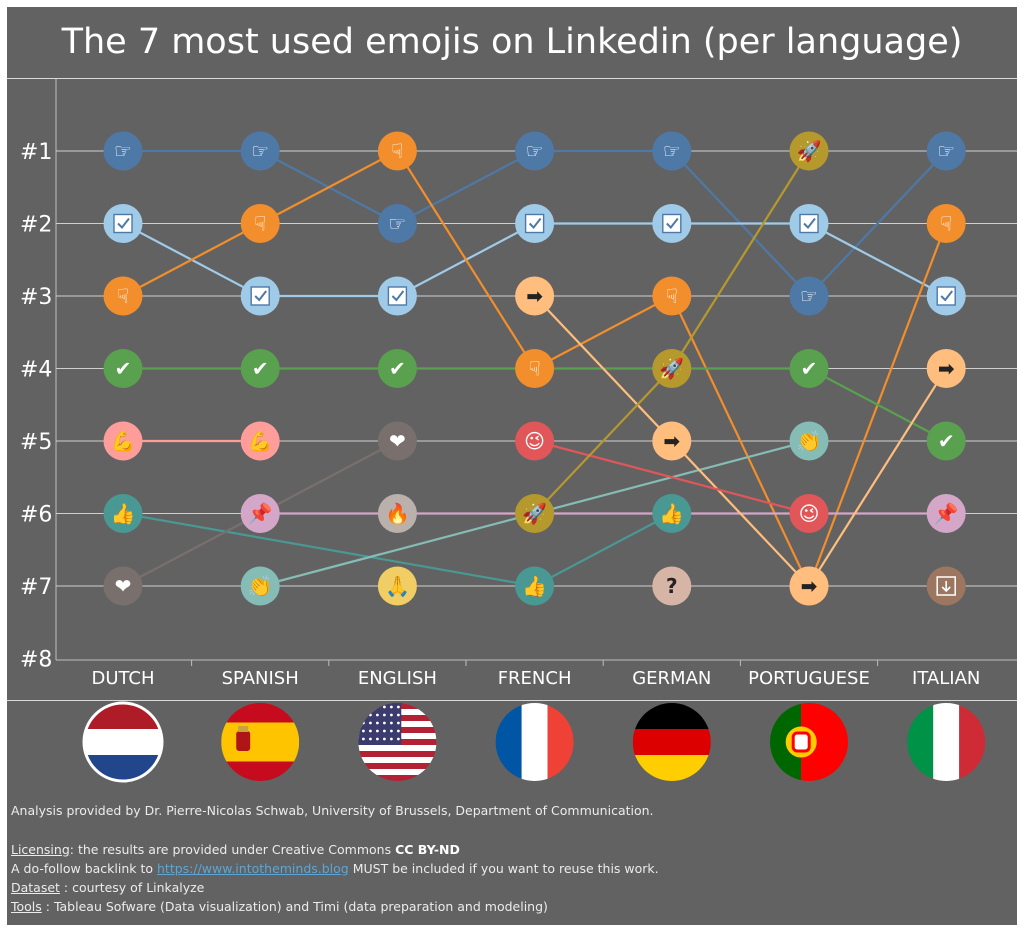  I want to click on box-shape, so click(946, 586).